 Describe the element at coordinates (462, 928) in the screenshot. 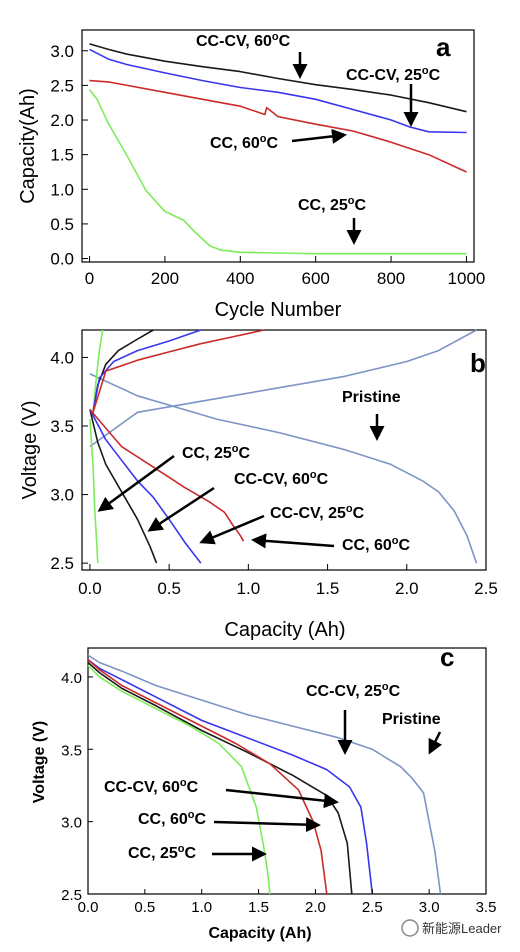

I see `watermark-text: 新能源Leader` at that location.